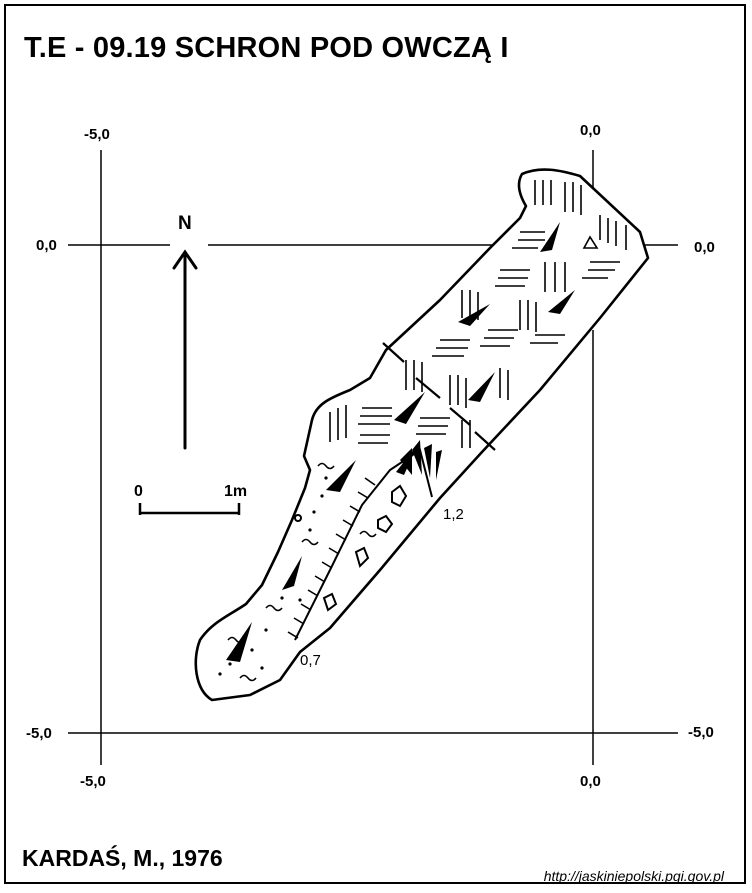 The height and width of the screenshot is (893, 752). What do you see at coordinates (453, 514) in the screenshot?
I see `height-label-entrance: 1,2` at bounding box center [453, 514].